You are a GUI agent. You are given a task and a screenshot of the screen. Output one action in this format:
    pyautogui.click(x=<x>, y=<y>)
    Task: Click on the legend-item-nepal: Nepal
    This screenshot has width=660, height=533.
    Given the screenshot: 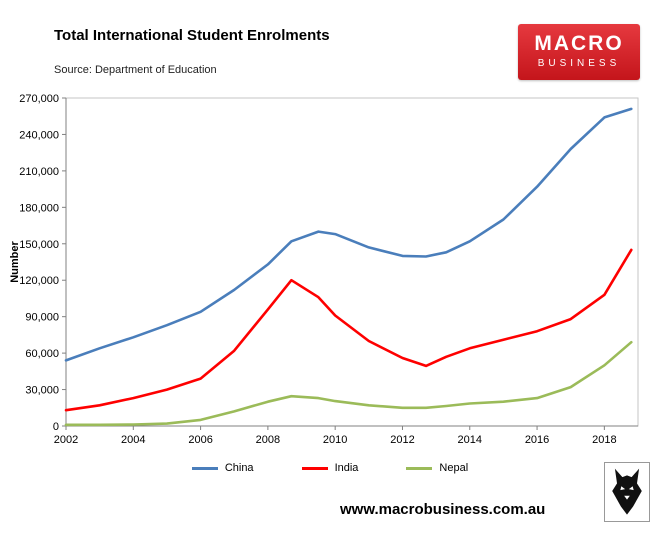 What is the action you would take?
    pyautogui.click(x=437, y=468)
    